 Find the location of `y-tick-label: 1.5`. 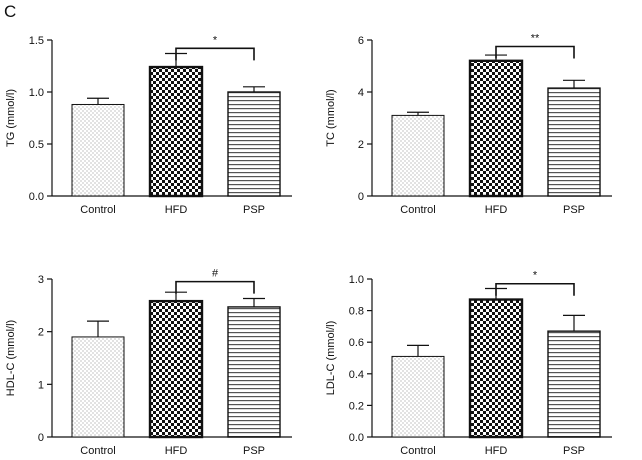

y-tick-label: 1.5 is located at coordinates (36, 41).